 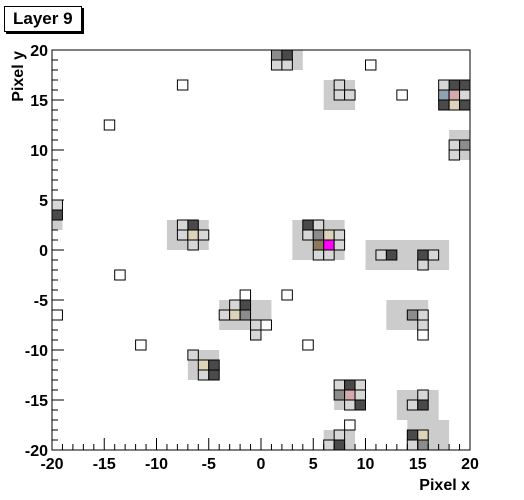 What do you see at coordinates (156, 464) in the screenshot?
I see `x-tick-label: -10` at bounding box center [156, 464].